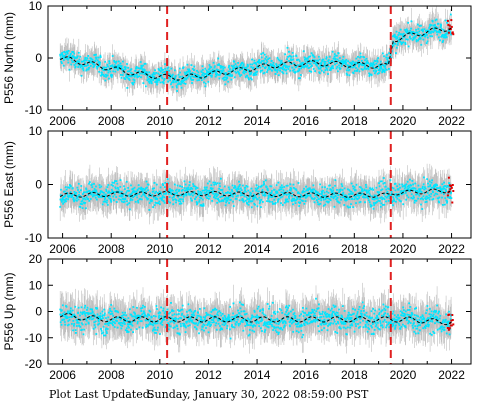  What do you see at coordinates (448, 32) in the screenshot?
I see `recent-point` at bounding box center [448, 32].